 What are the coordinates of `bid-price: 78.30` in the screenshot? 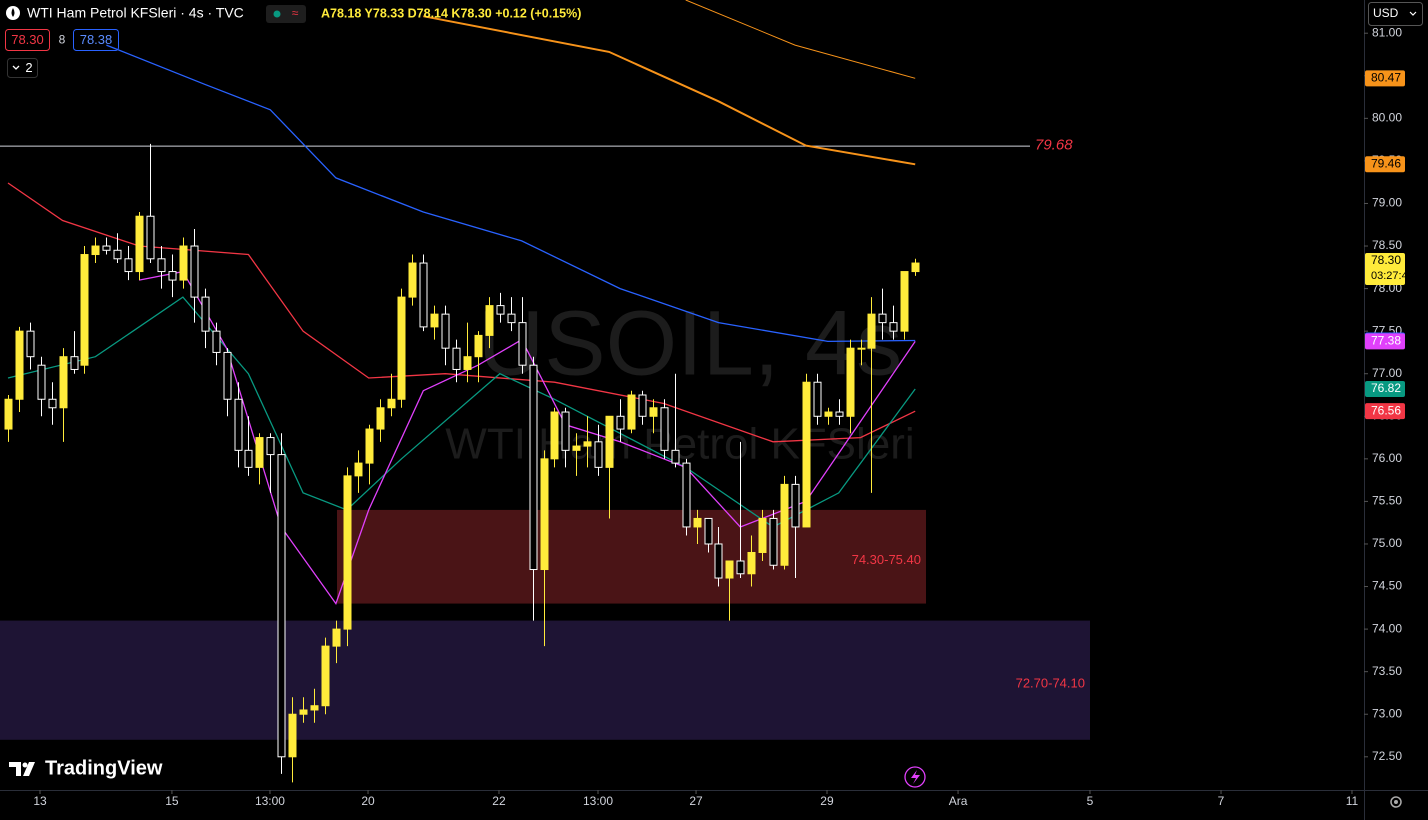 It's located at (27, 39).